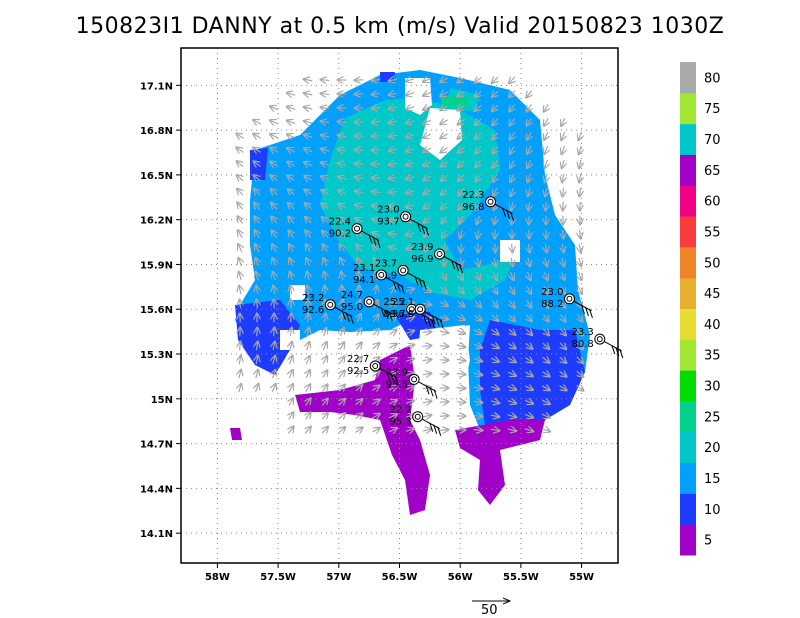  I want to click on observation-temp: 22.2, so click(400, 410).